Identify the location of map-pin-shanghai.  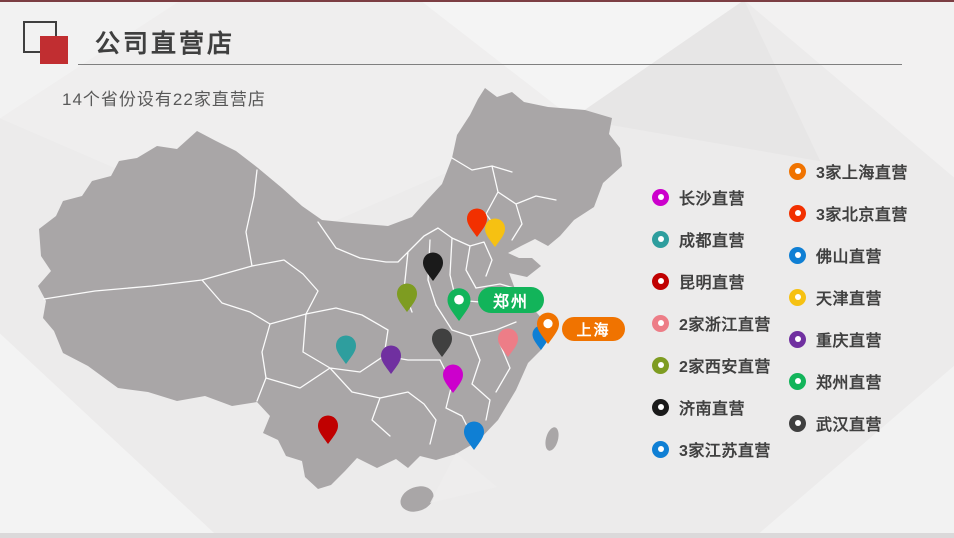
(548, 328).